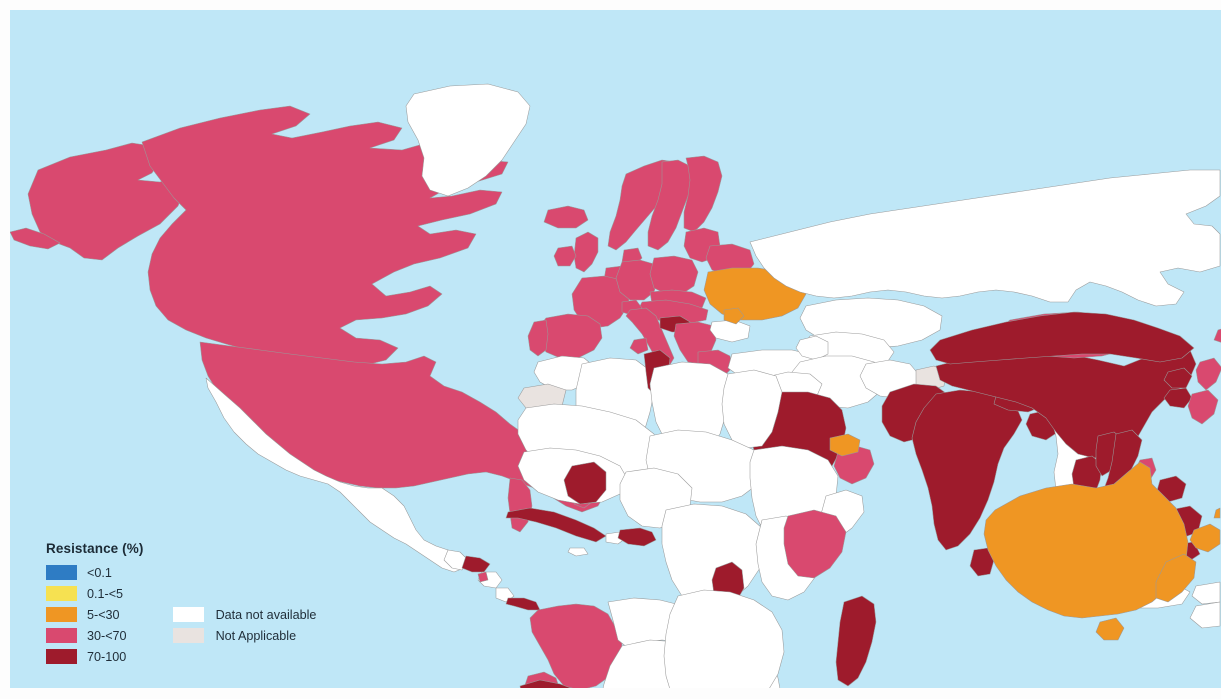 This screenshot has width=1221, height=699. I want to click on map-legend: Resistance (%) <0.1 0.1-<5 5-<30, so click(196, 604).